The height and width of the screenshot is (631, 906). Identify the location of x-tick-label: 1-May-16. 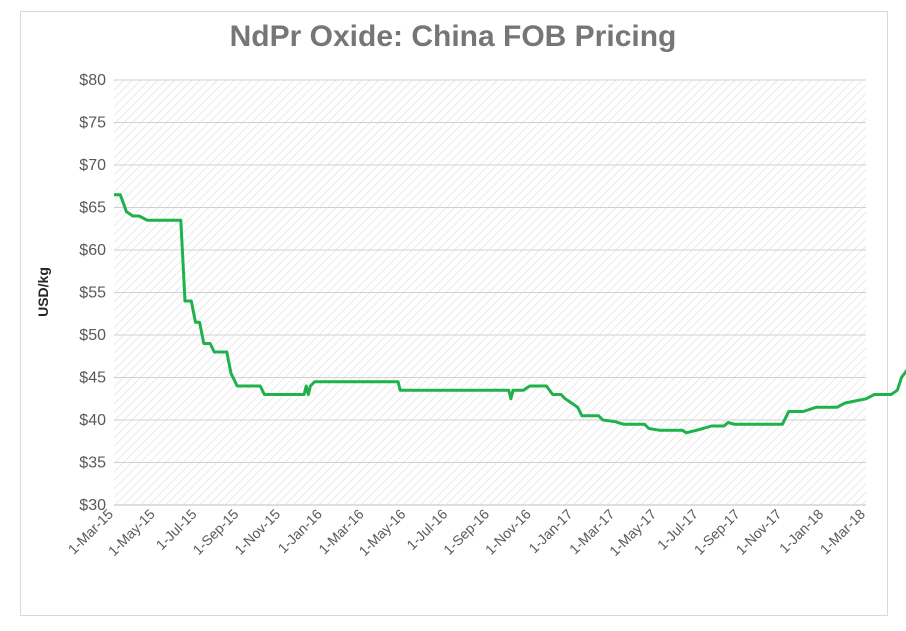
(381, 532).